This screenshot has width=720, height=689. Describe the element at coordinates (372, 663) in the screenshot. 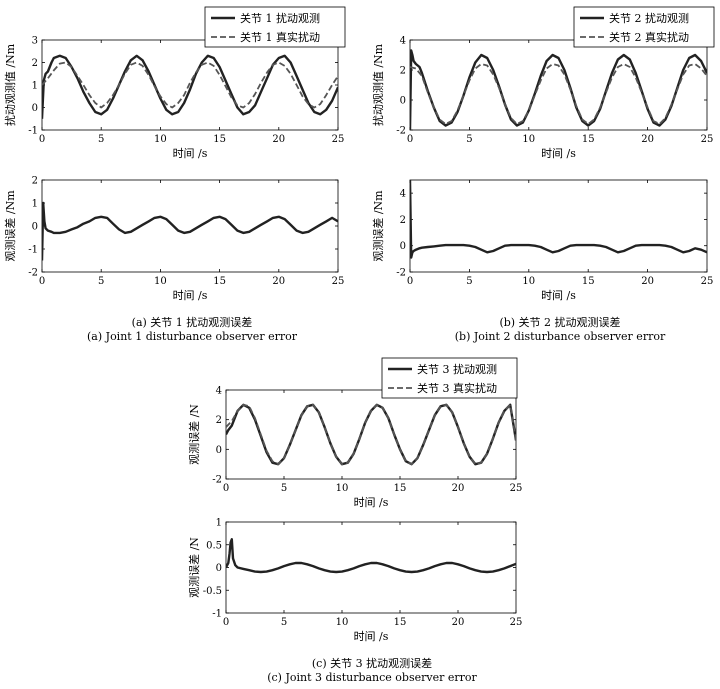

I see `caption-c-cn: (c) 关节 3 扰动观测误差` at that location.